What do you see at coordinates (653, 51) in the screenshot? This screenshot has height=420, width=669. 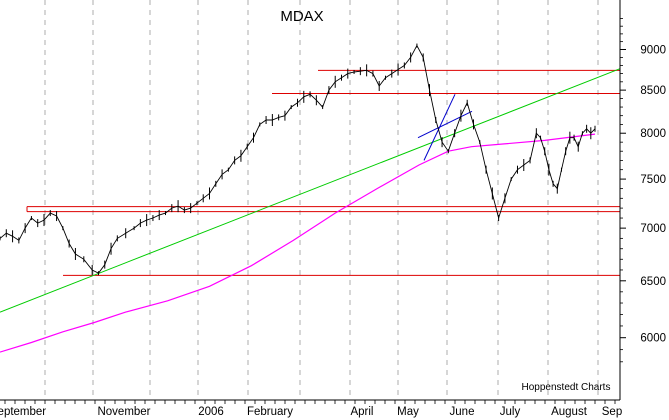 I see `y-tick-label: 9000` at bounding box center [653, 51].